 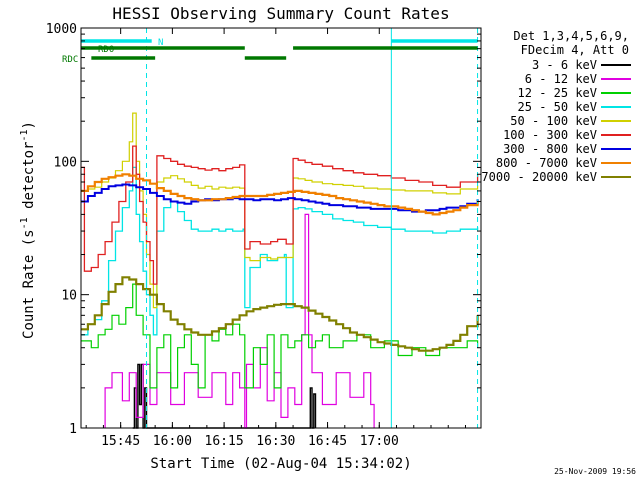 I want to click on state-bar-label-2: RD0, so click(x=106, y=50).